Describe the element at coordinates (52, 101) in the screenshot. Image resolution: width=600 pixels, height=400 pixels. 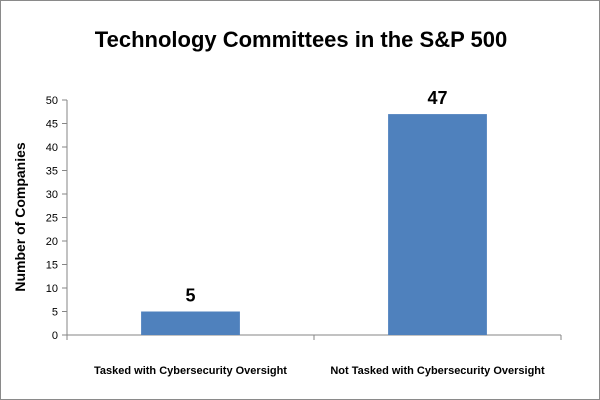
I see `y-tick-label: 50` at that location.